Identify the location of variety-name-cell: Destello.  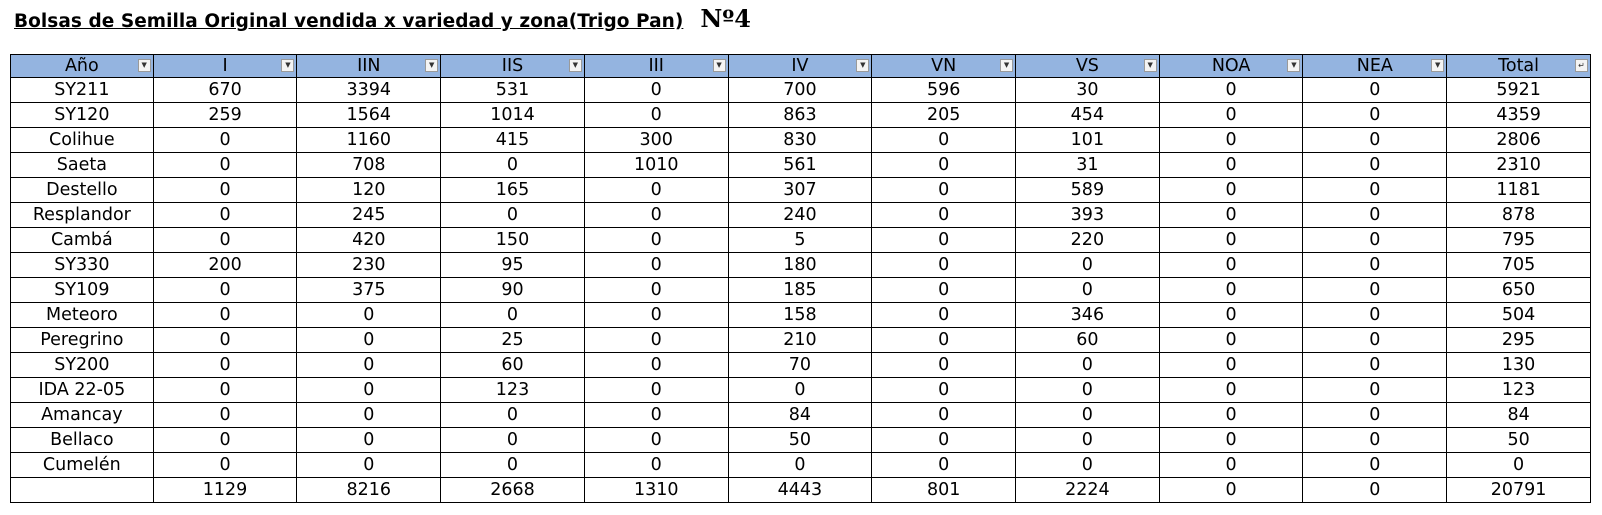
(82, 190).